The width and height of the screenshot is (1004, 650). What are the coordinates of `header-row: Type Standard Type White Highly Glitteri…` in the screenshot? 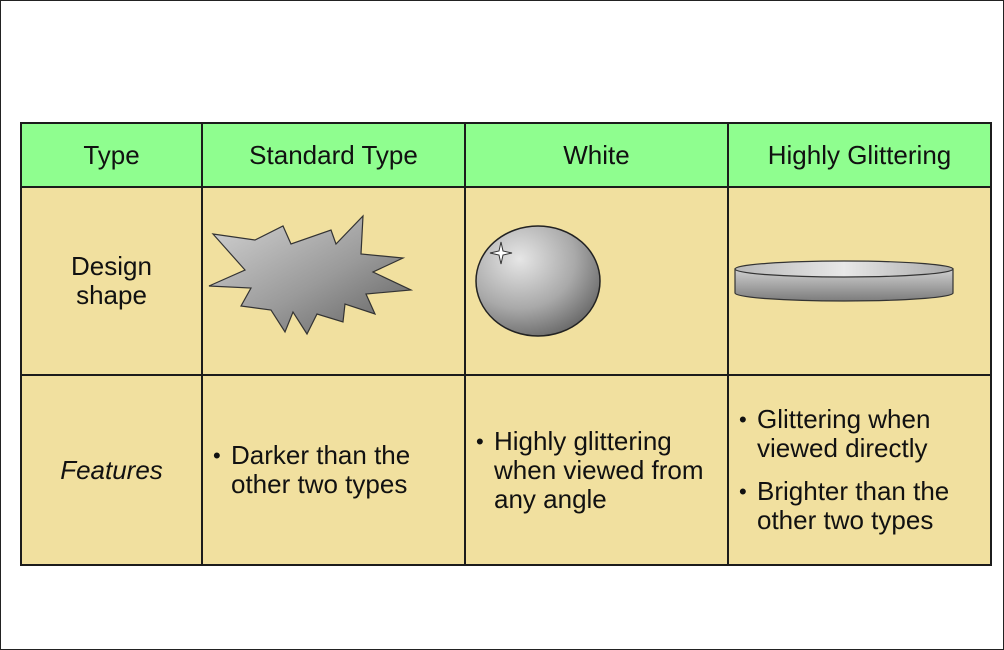 It's located at (506, 155).